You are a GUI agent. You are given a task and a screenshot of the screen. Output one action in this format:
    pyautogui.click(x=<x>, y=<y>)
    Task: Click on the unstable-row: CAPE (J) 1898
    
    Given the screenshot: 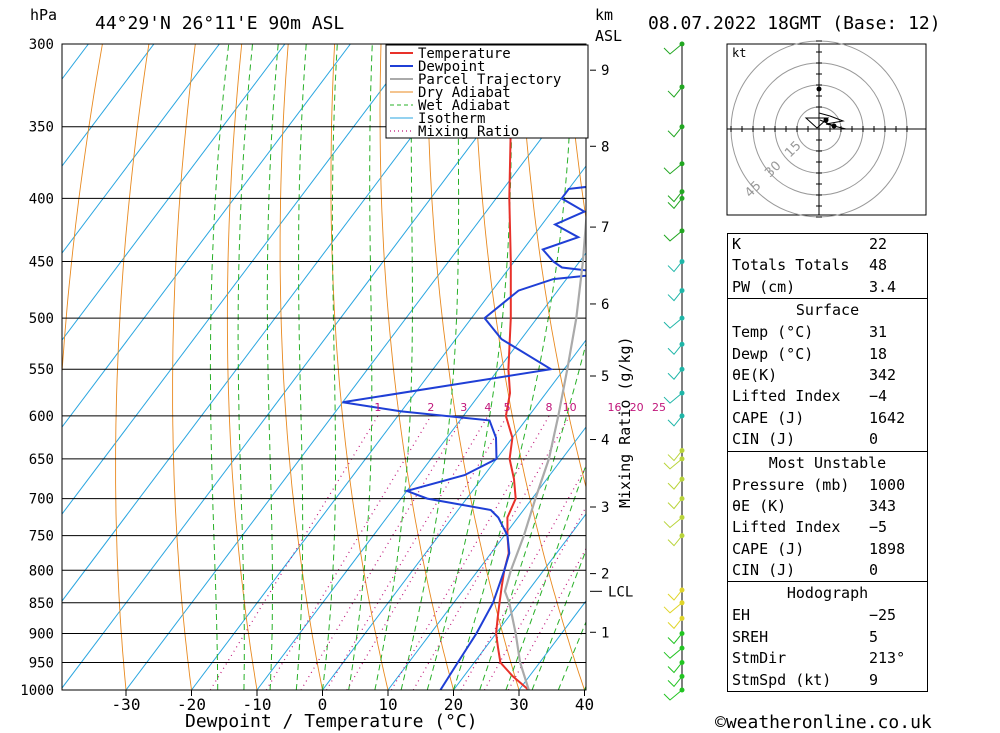 What is the action you would take?
    pyautogui.click(x=819, y=548)
    